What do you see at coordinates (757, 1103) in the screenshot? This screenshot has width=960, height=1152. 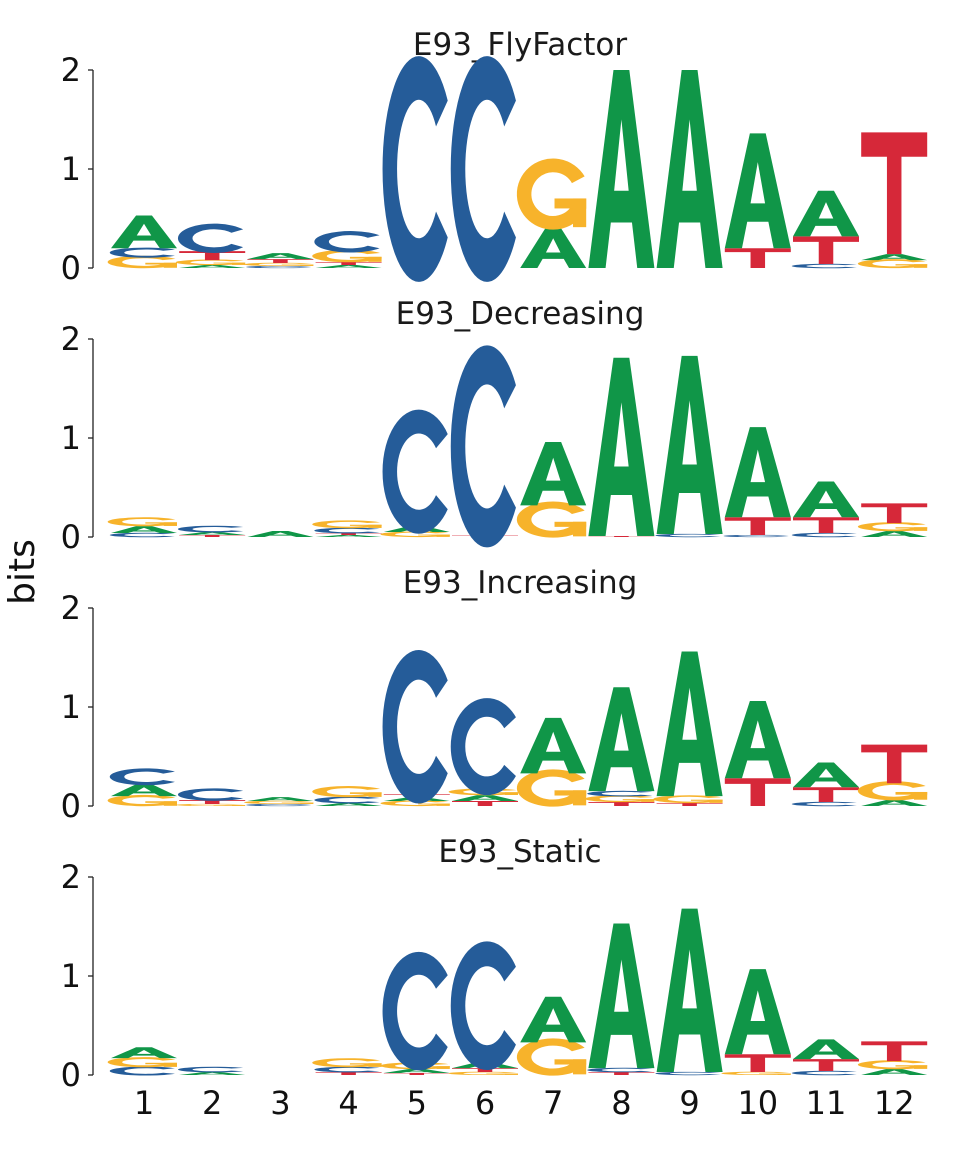 I see `x-tick-label: 10` at bounding box center [757, 1103].